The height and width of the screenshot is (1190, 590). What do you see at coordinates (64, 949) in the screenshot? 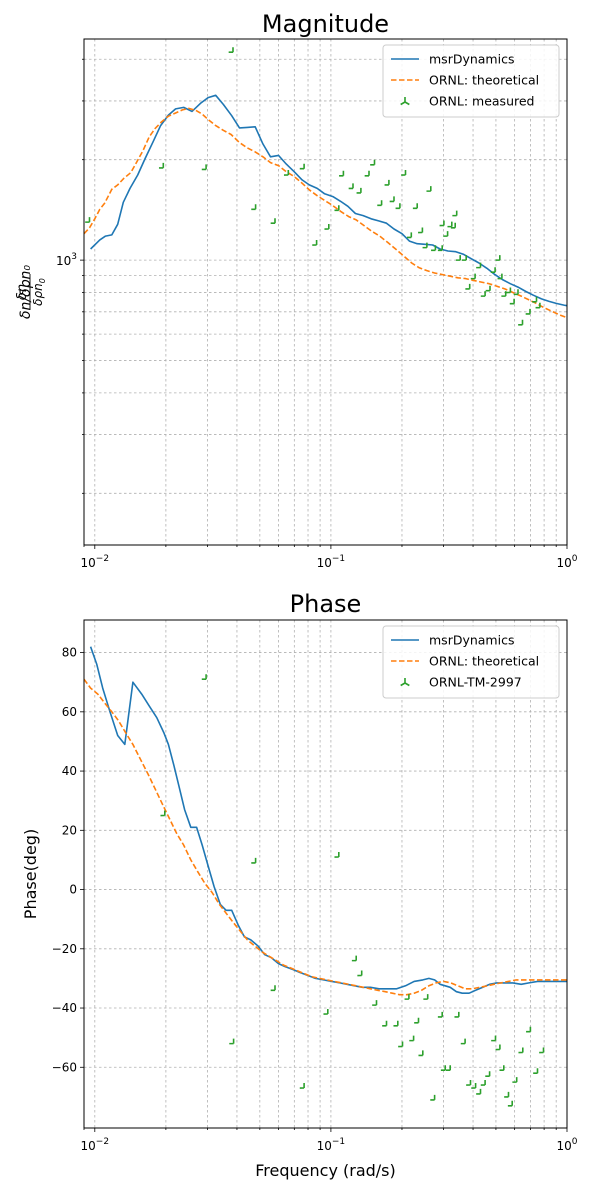
I see `y-tick-label: −20` at bounding box center [64, 949].